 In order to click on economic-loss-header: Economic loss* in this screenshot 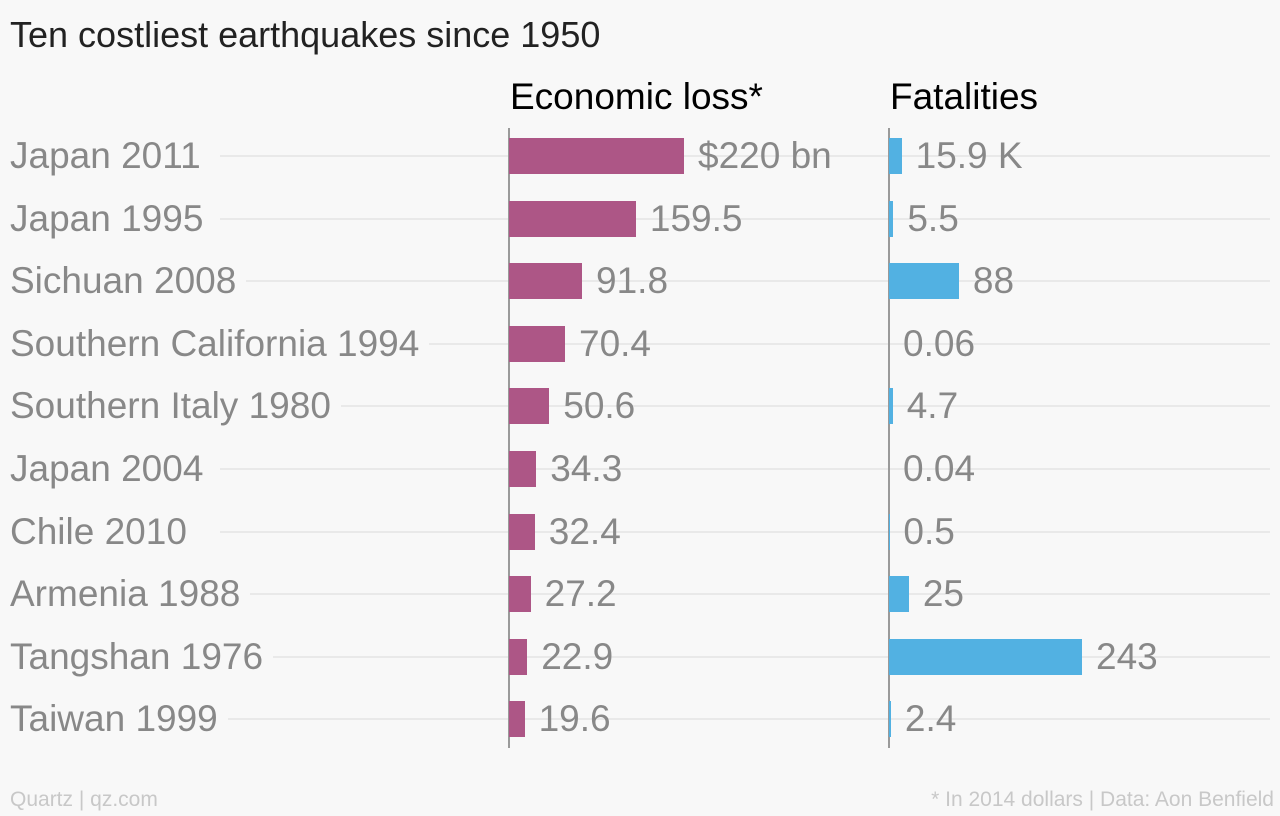, I will do `click(636, 96)`.